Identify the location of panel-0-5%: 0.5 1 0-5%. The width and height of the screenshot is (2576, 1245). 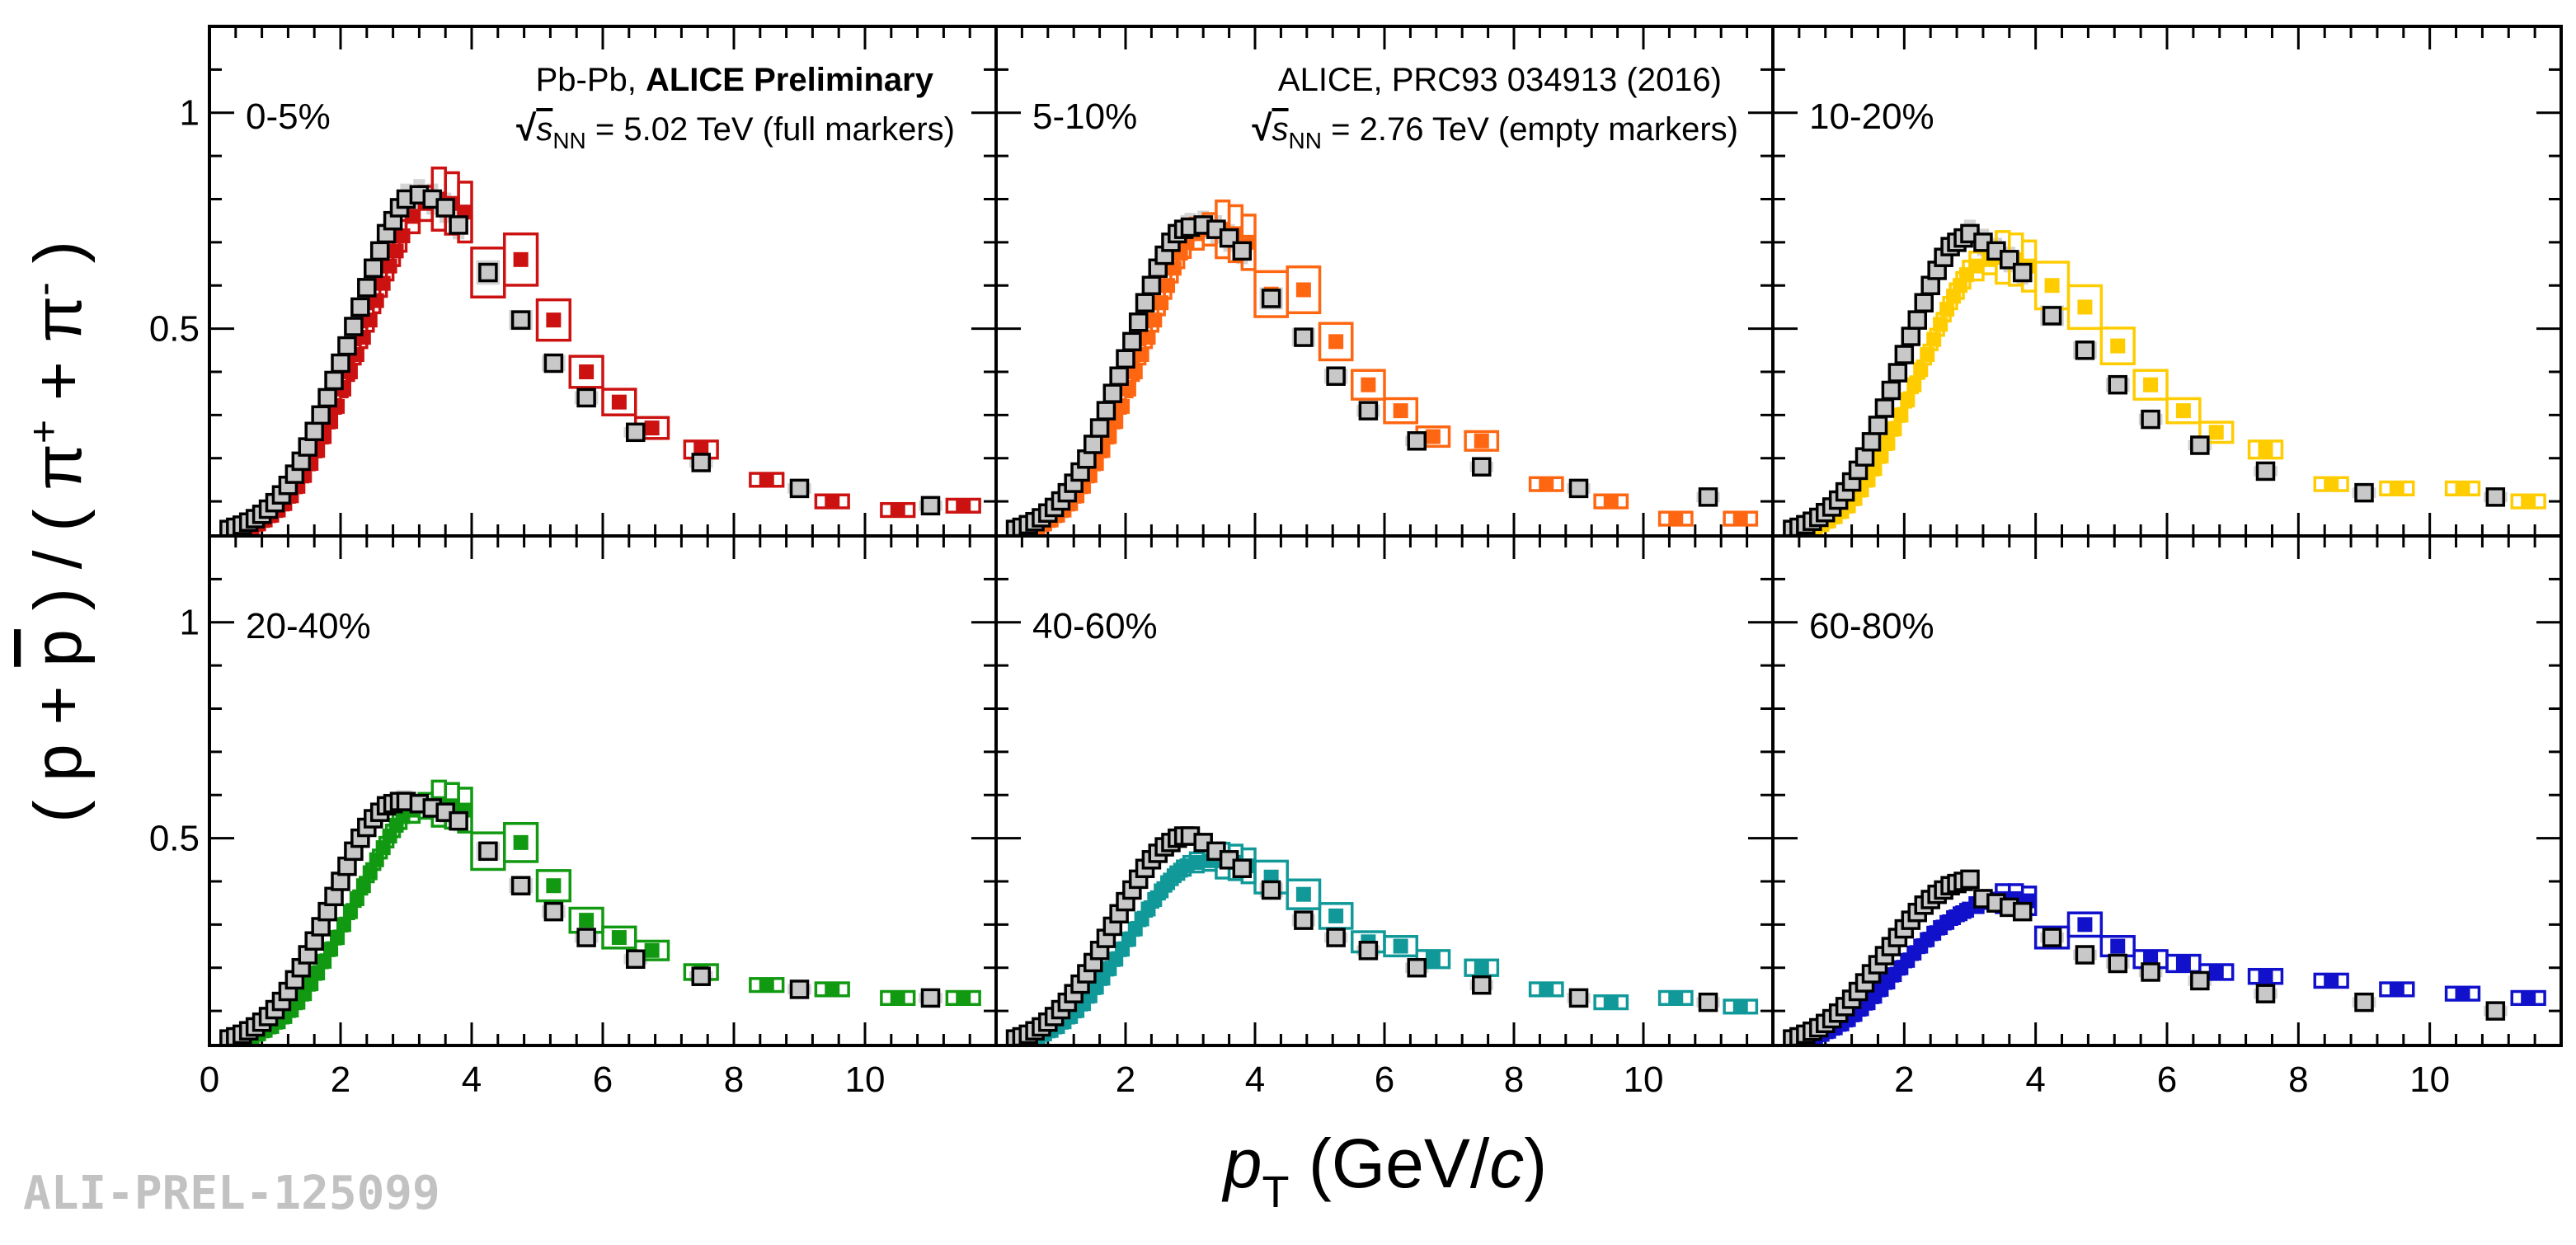
(573, 281).